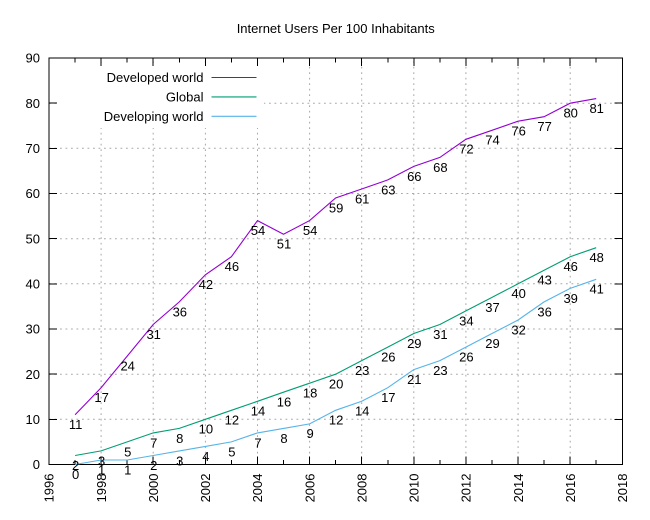 This screenshot has width=650, height=520. What do you see at coordinates (309, 488) in the screenshot?
I see `svg-text: 2006` at bounding box center [309, 488].